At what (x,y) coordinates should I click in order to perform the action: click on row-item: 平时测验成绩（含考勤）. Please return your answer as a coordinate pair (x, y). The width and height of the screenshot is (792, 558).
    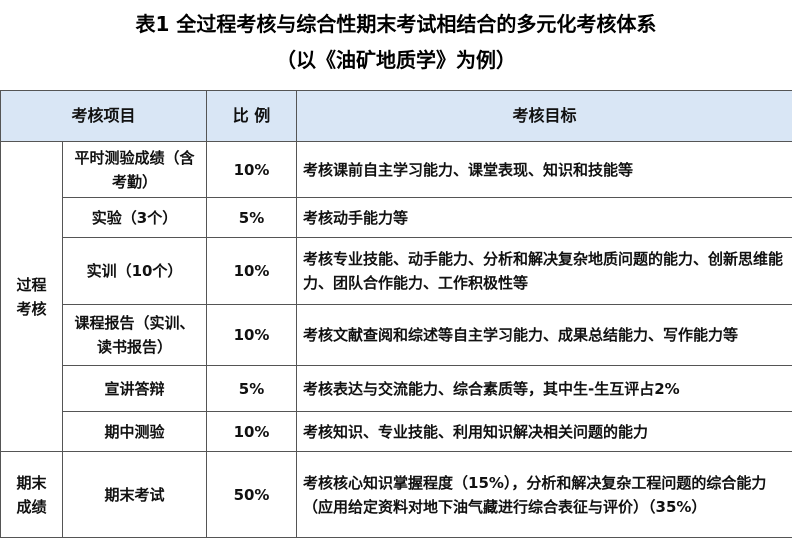
    Looking at the image, I should click on (134, 169).